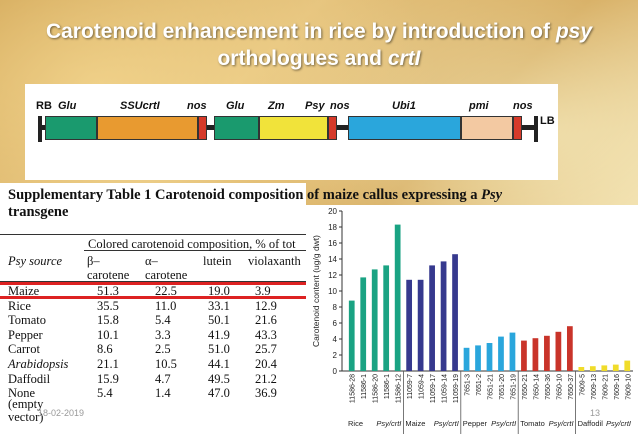 Image resolution: width=638 pixels, height=434 pixels. What do you see at coordinates (163, 378) in the screenshot?
I see `row-value: 4.7` at bounding box center [163, 378].